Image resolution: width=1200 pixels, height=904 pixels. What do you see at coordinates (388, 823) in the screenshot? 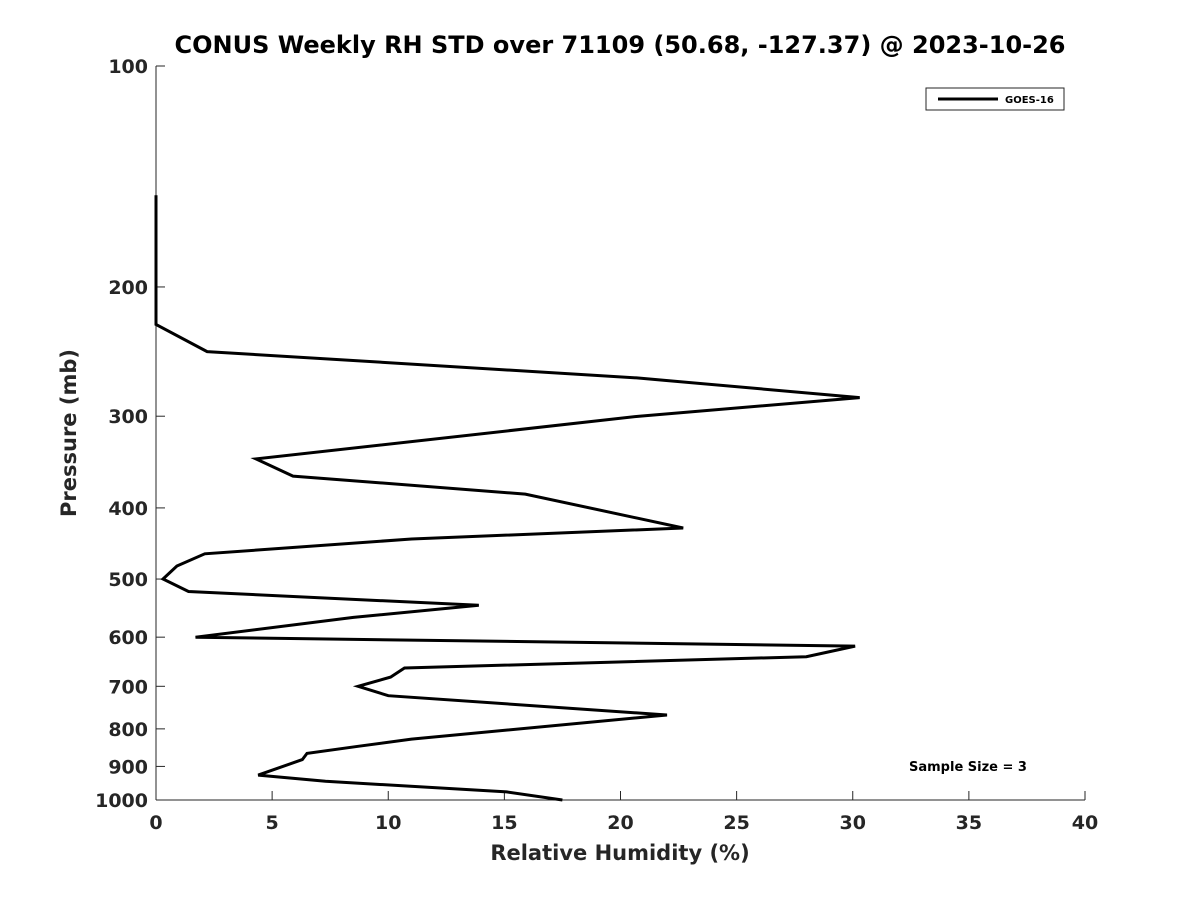
I see `x-tick-label: 10` at bounding box center [388, 823].